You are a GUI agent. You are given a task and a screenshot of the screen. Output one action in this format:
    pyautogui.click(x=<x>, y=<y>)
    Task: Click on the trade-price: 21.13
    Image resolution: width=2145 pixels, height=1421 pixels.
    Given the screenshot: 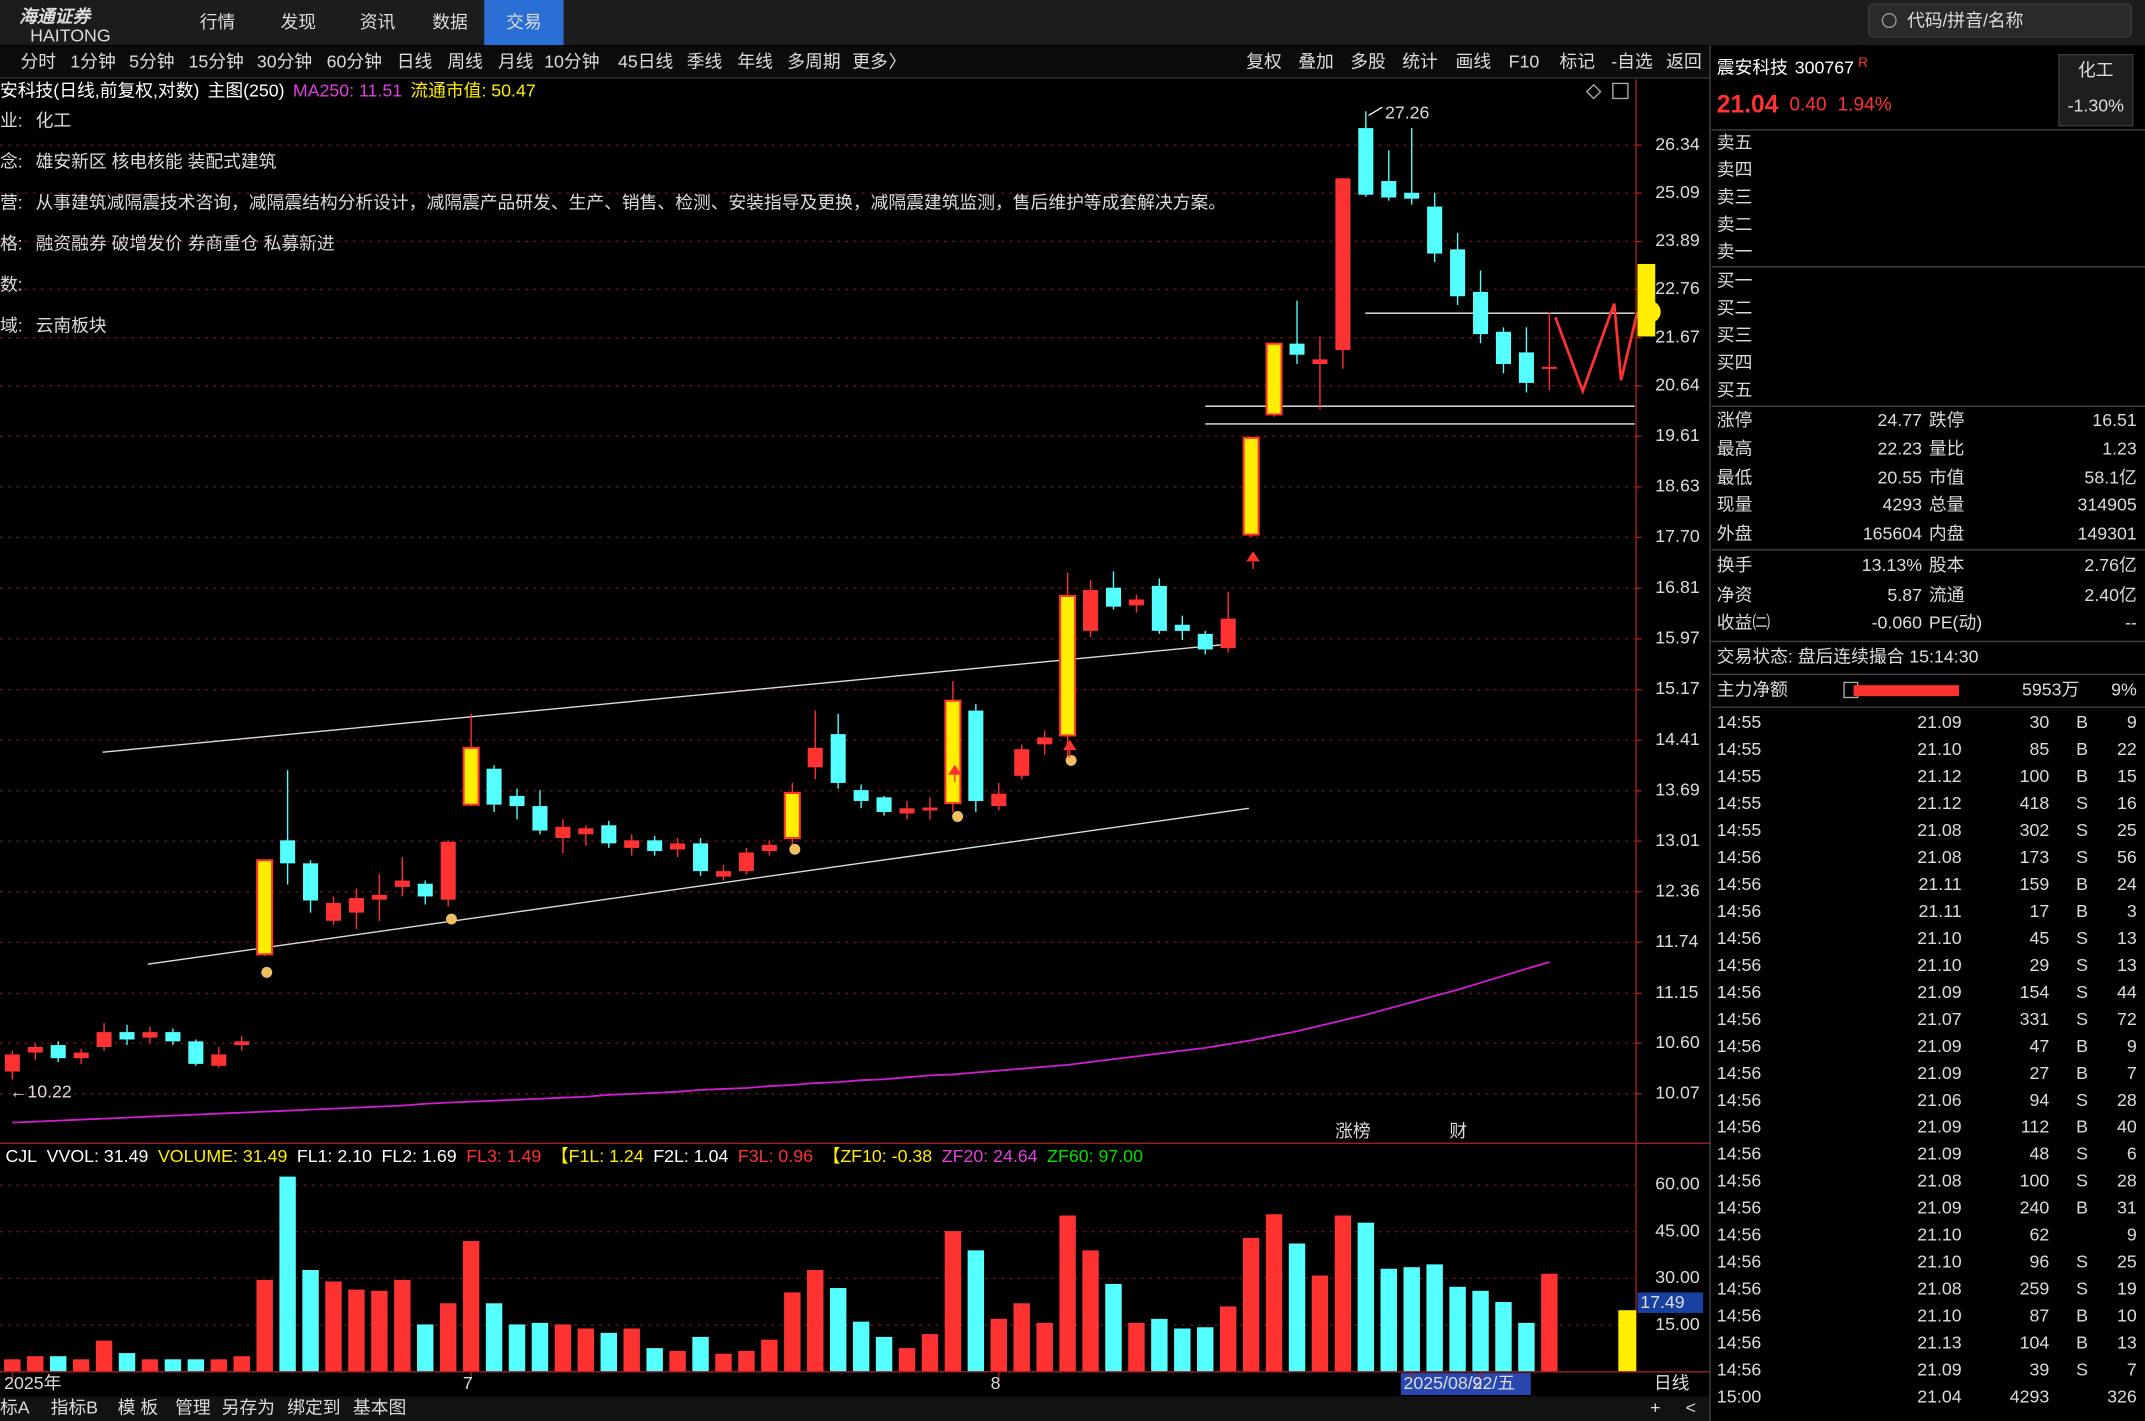 What is the action you would take?
    pyautogui.click(x=1939, y=1343)
    